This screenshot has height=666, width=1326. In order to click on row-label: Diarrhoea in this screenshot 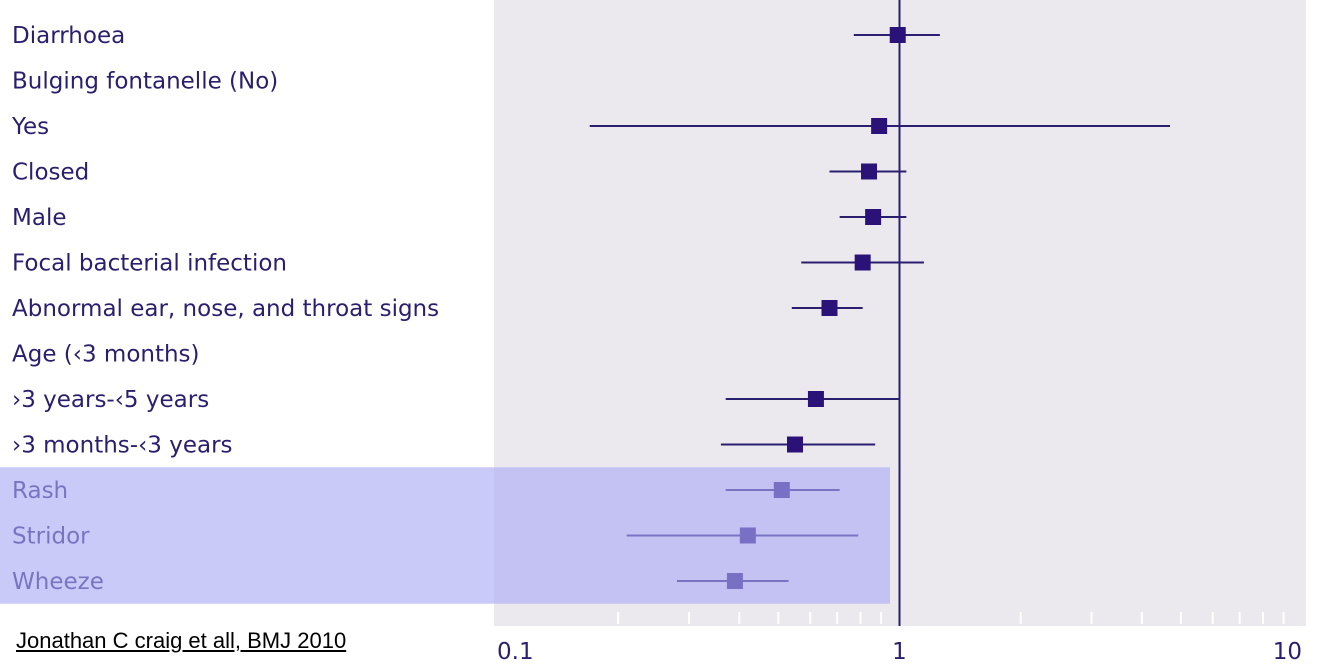, I will do `click(68, 36)`.